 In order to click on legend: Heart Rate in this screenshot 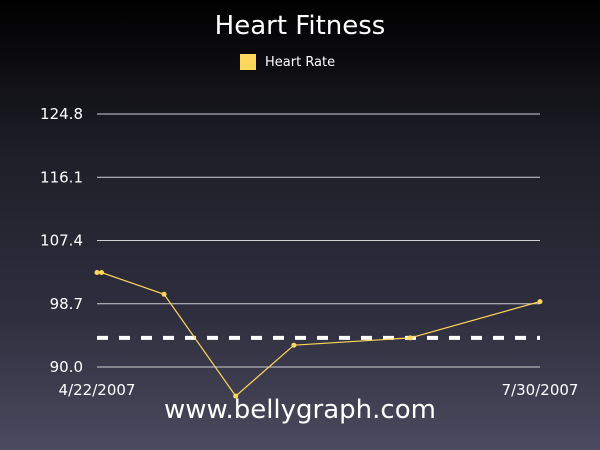, I will do `click(287, 62)`.